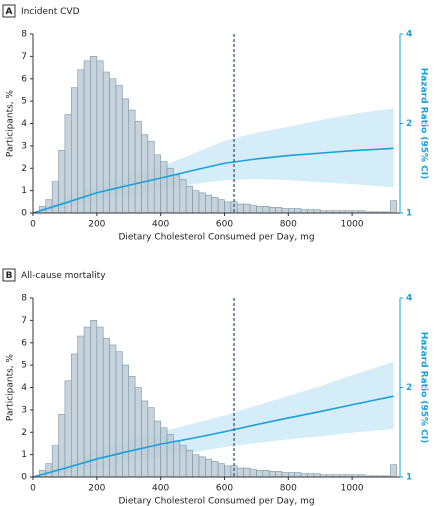  What do you see at coordinates (33, 225) in the screenshot?
I see `x-tick-label: 0` at bounding box center [33, 225].